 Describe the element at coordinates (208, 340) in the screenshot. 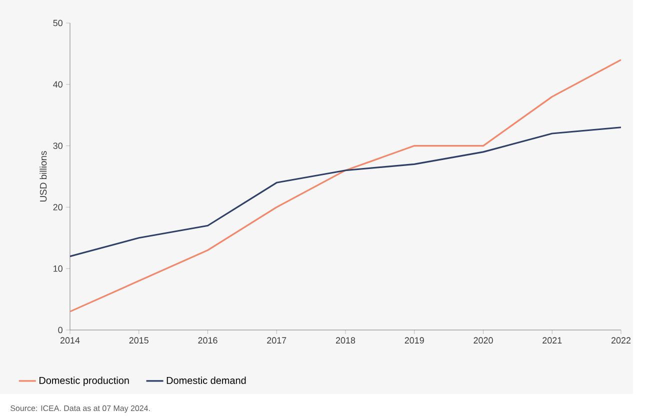

I see `x-tick-label: 2016` at that location.